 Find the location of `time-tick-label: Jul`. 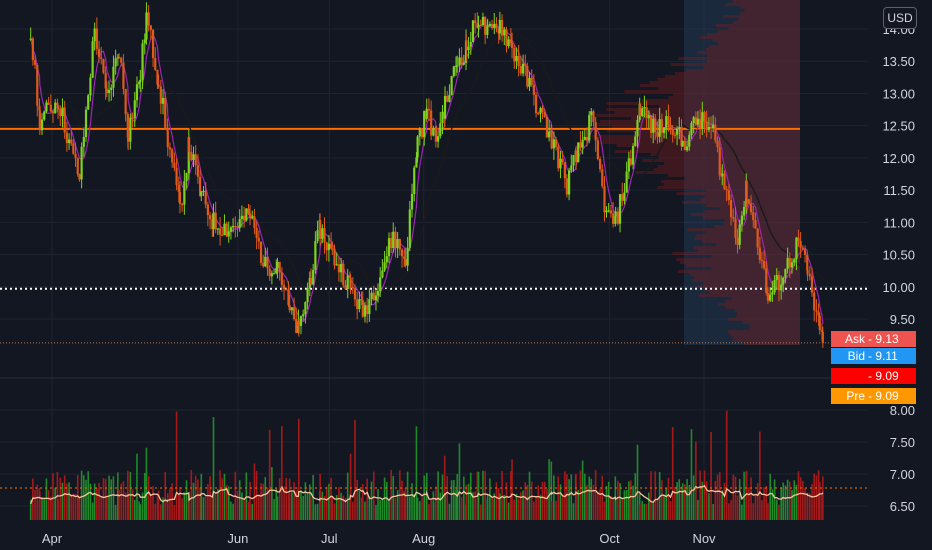

time-tick-label: Jul is located at coordinates (329, 538).